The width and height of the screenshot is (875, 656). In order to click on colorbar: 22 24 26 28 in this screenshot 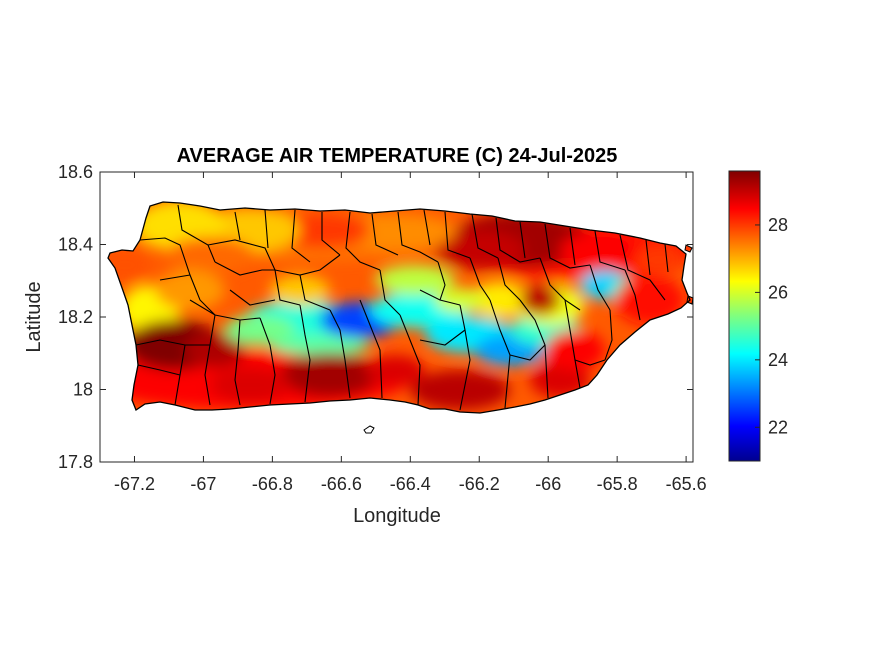, I will do `click(758, 316)`.